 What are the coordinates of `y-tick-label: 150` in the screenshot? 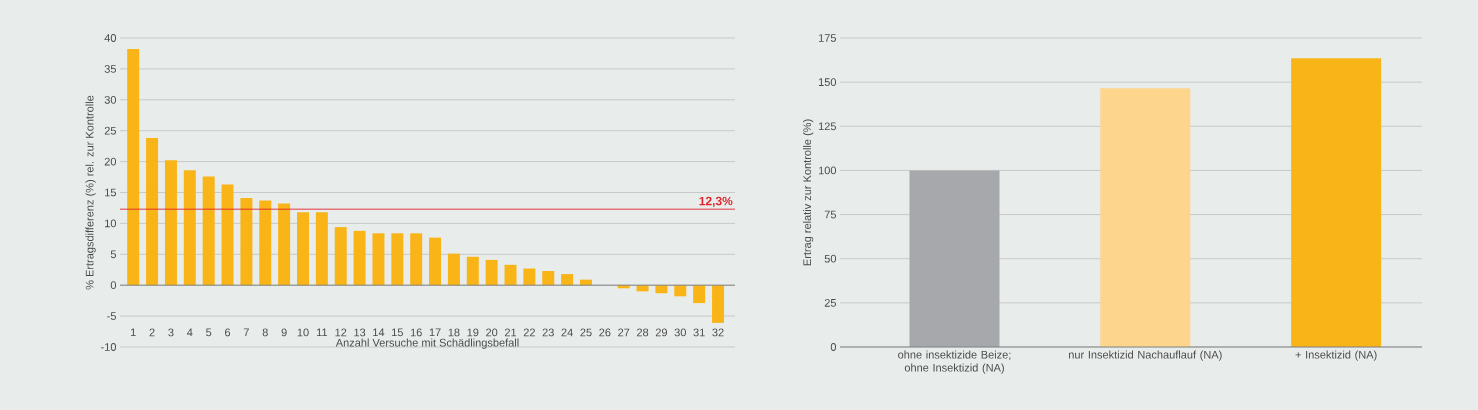 It's located at (827, 82).